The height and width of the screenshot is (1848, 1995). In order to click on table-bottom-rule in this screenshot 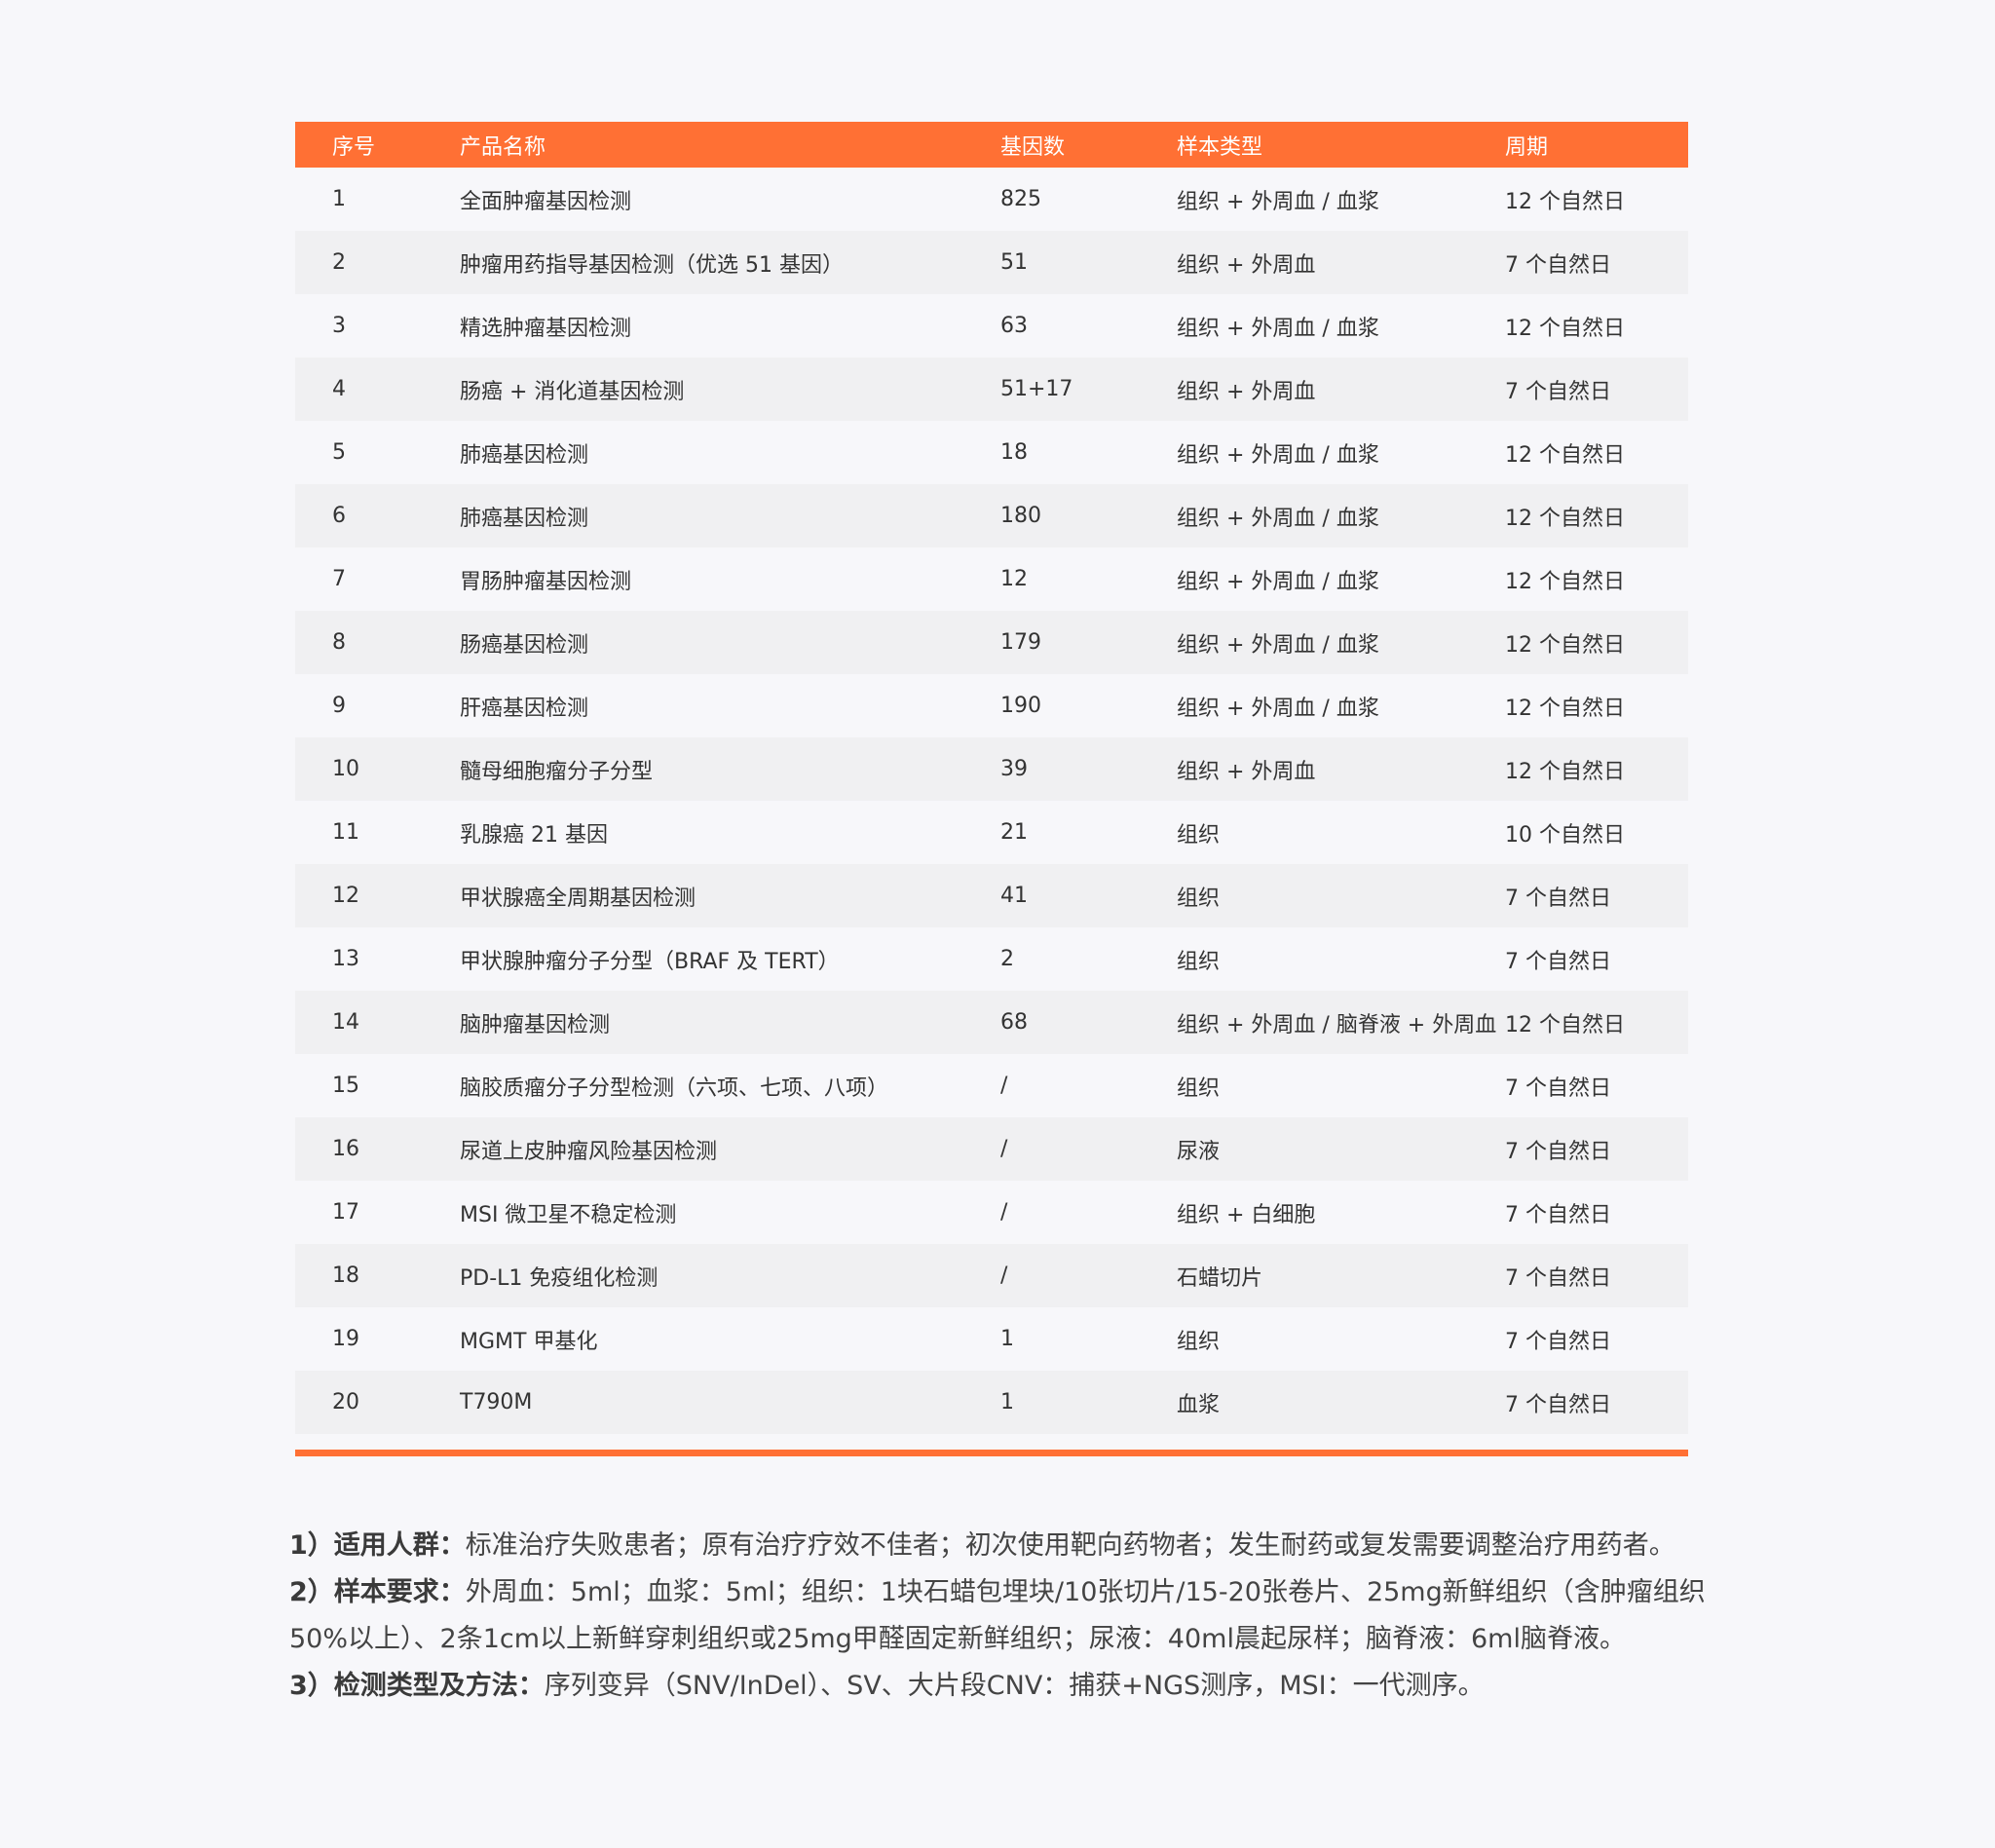, I will do `click(991, 1453)`.